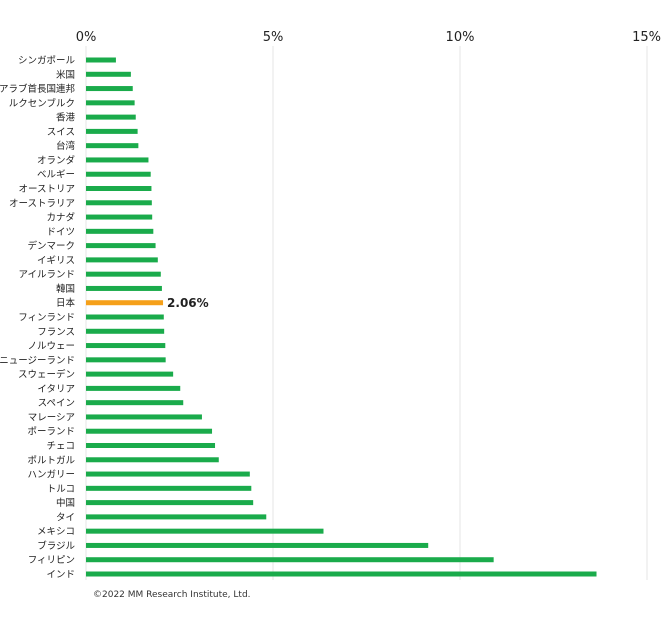 This screenshot has width=665, height=623. I want to click on category-label: 米国, so click(65, 75).